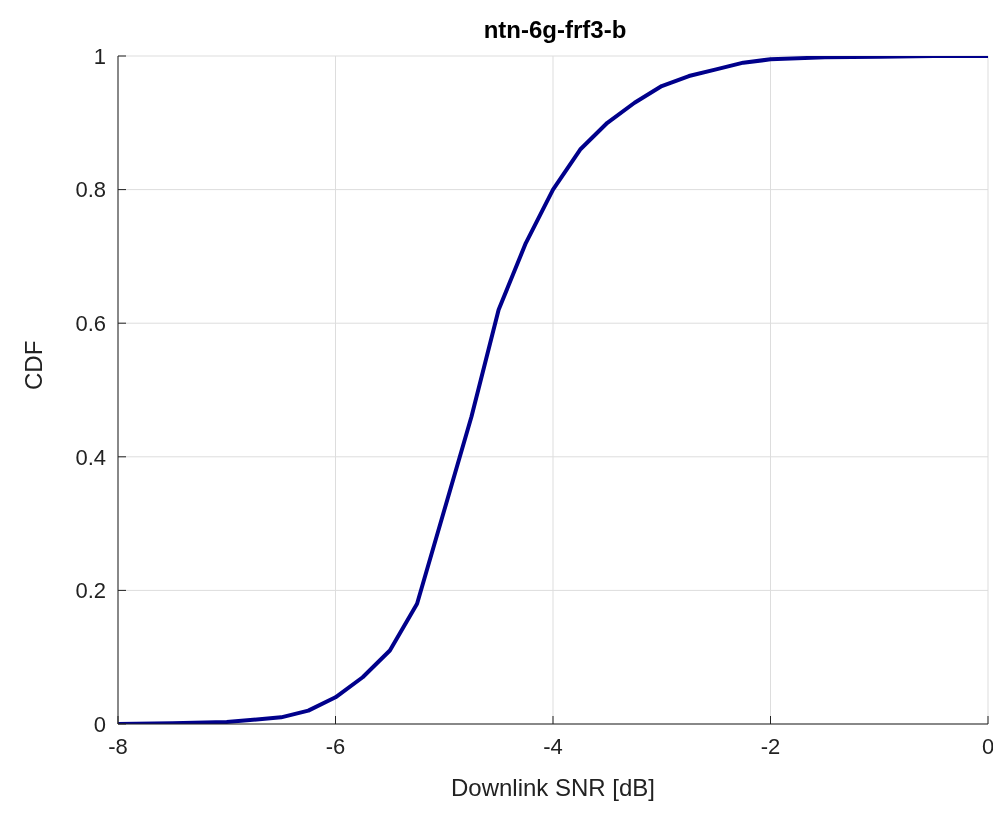 The width and height of the screenshot is (1001, 832). Describe the element at coordinates (90, 591) in the screenshot. I see `y-tick-label: 0.2` at that location.